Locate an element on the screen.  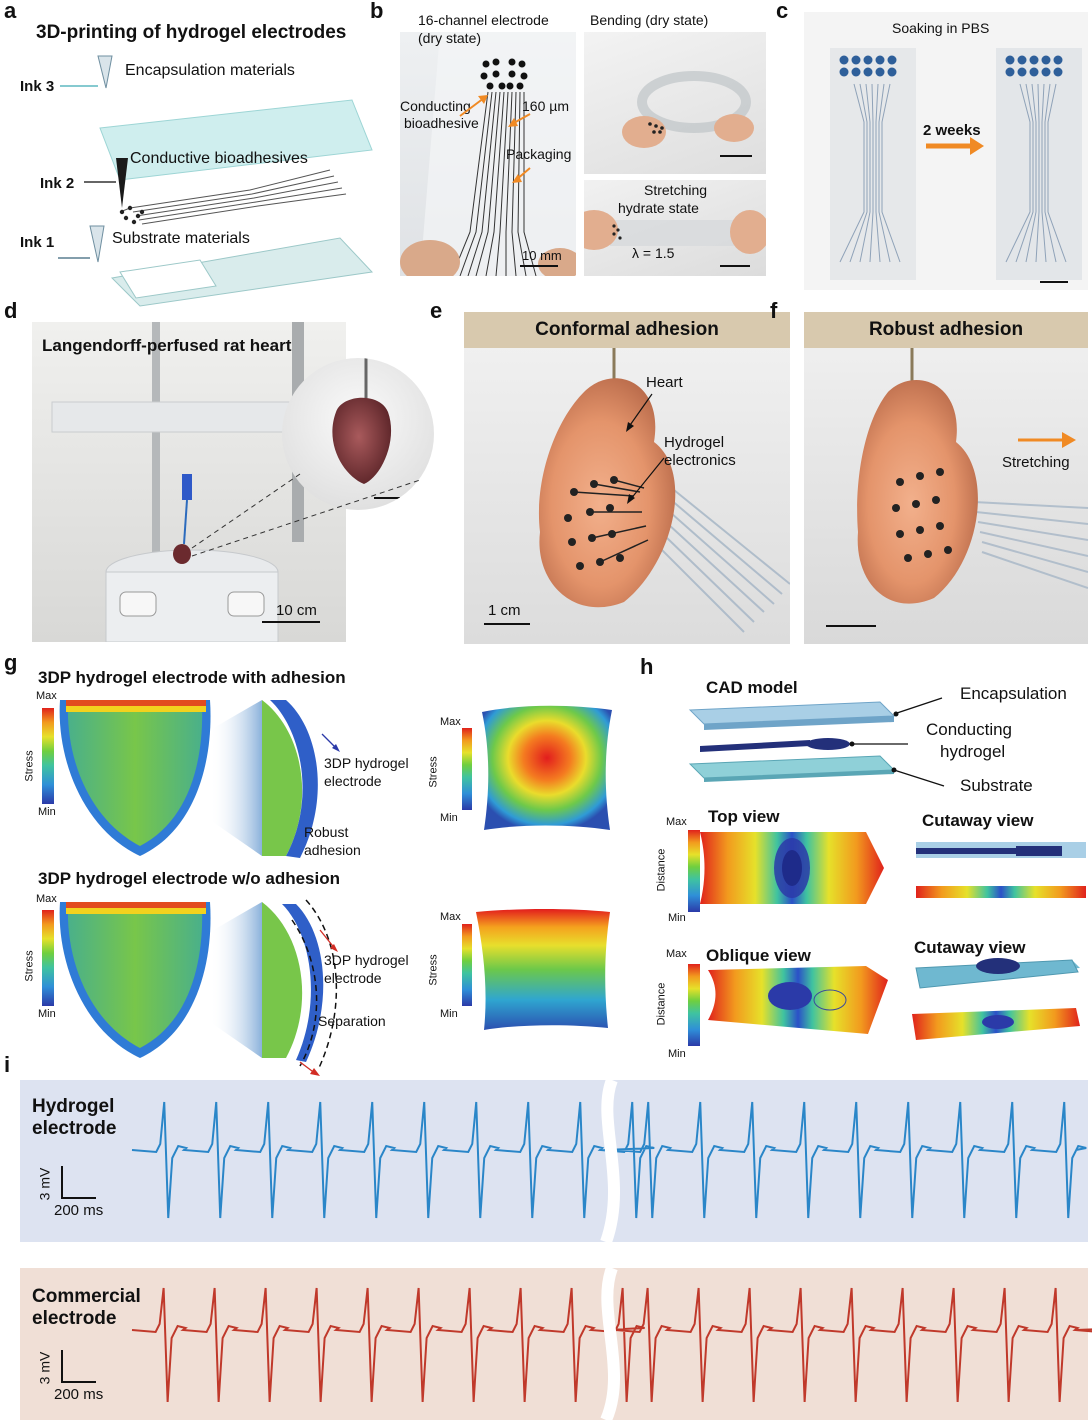
label-thickness: 160 µm is located at coordinates (545, 106).